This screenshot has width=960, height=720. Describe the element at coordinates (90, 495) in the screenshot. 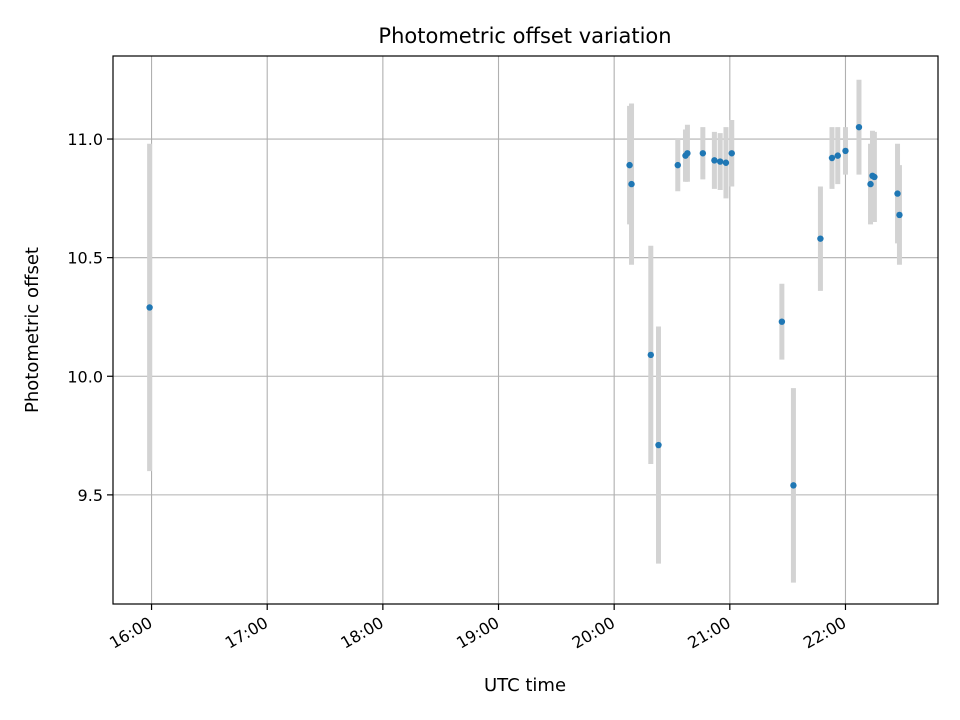

I see `y-tick-label: 9.5` at that location.